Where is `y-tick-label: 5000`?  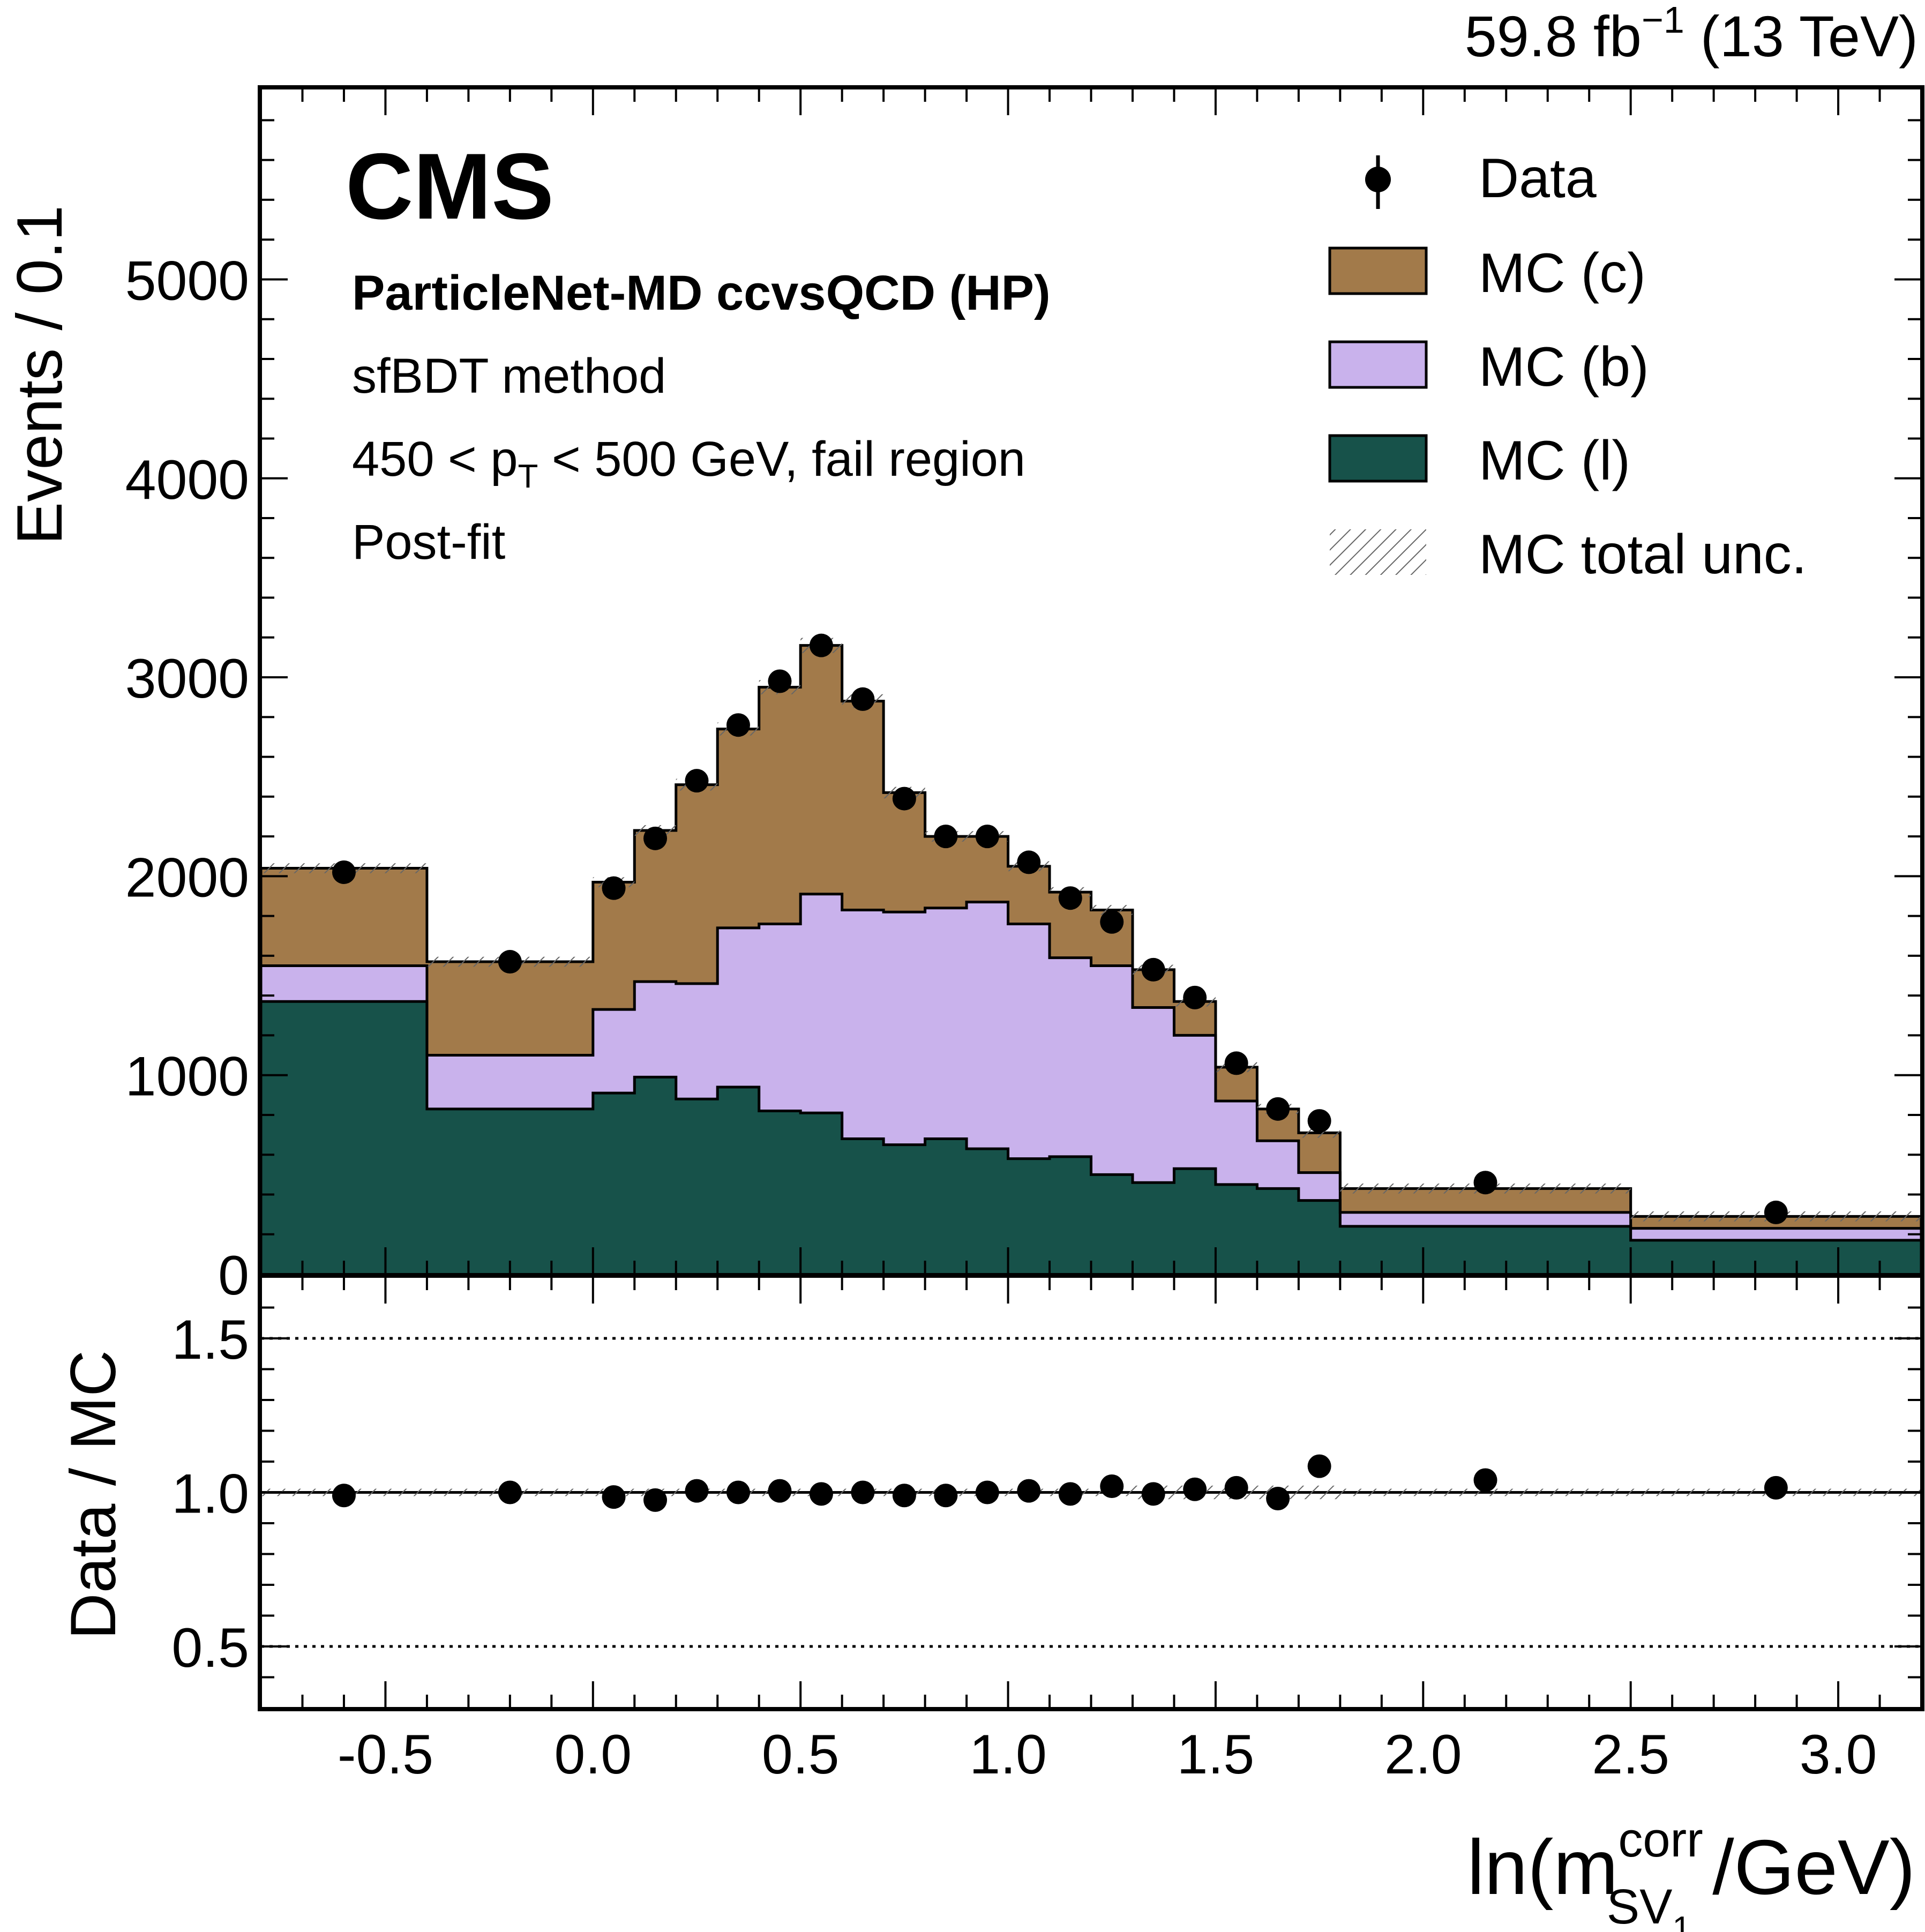 y-tick-label: 5000 is located at coordinates (187, 281).